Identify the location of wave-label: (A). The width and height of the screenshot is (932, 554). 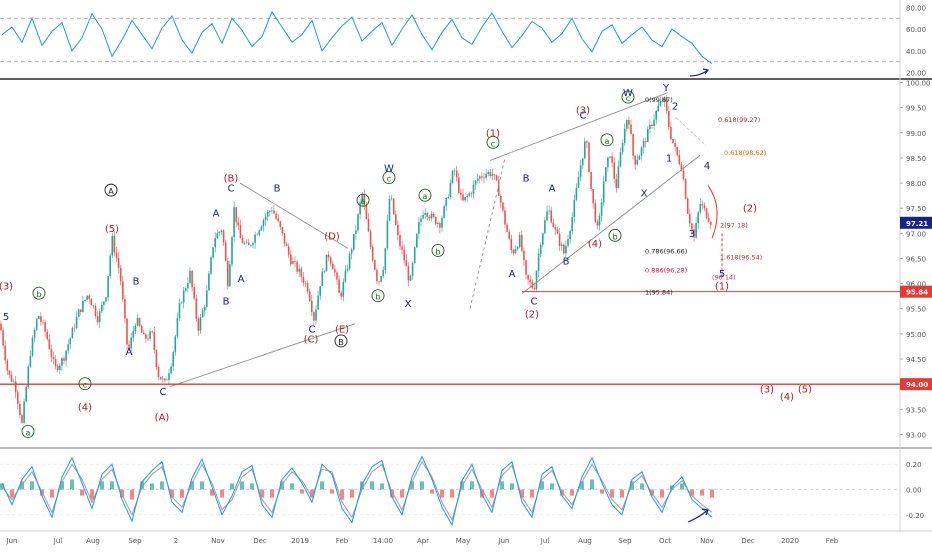
(162, 417).